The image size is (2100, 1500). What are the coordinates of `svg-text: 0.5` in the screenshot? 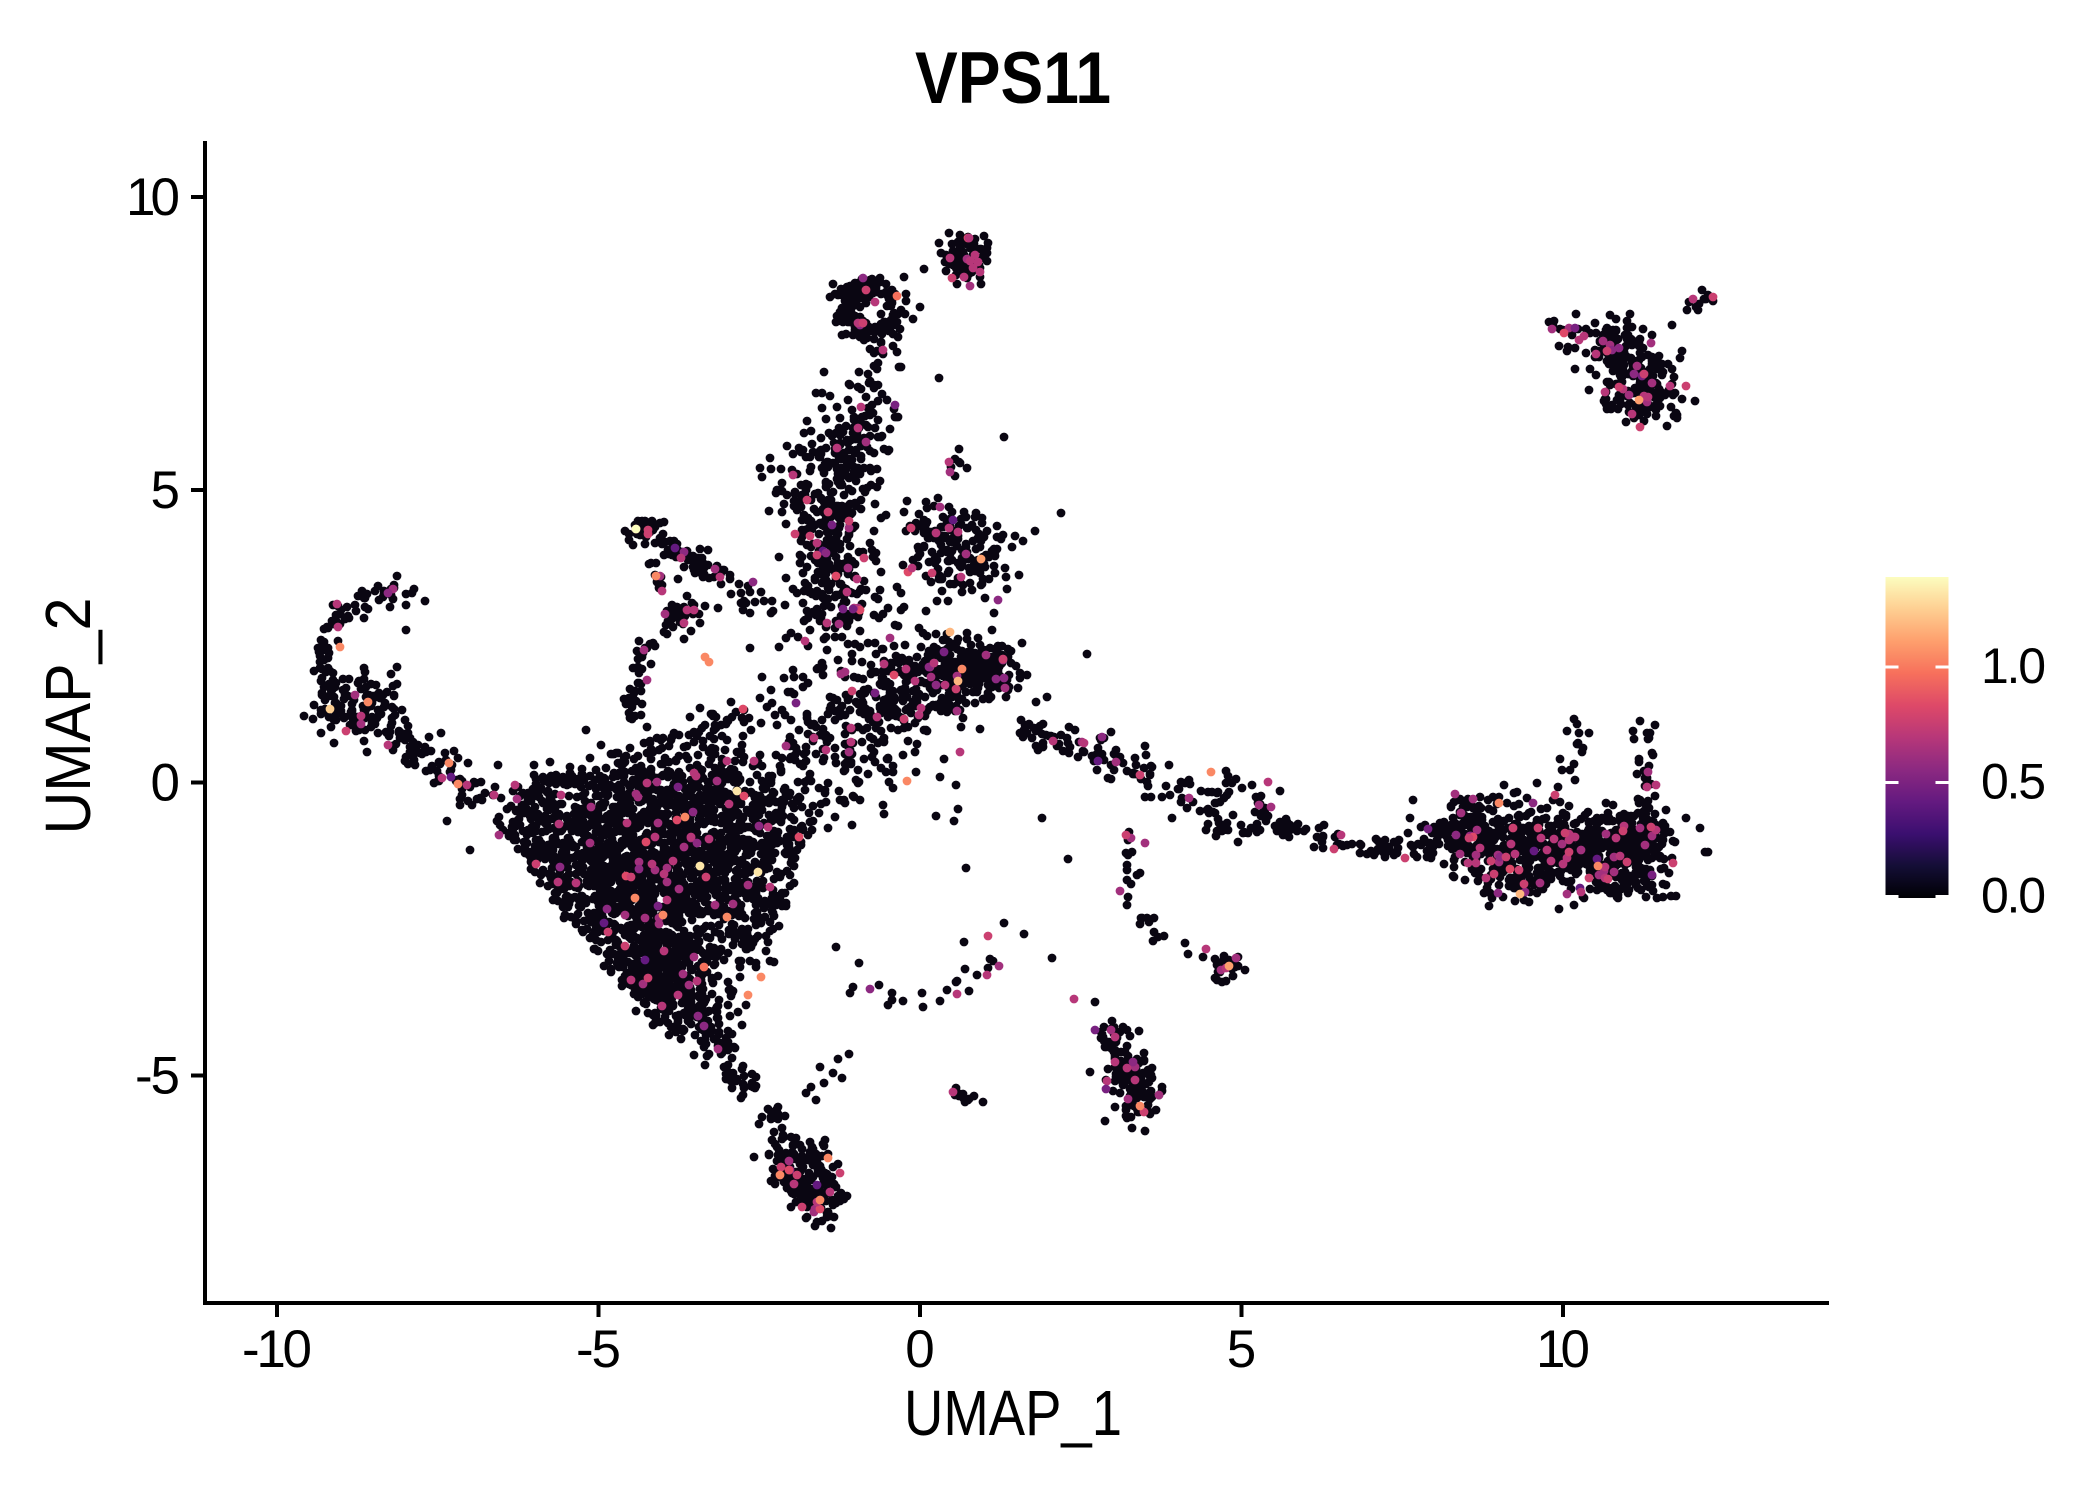 It's located at (2013, 782).